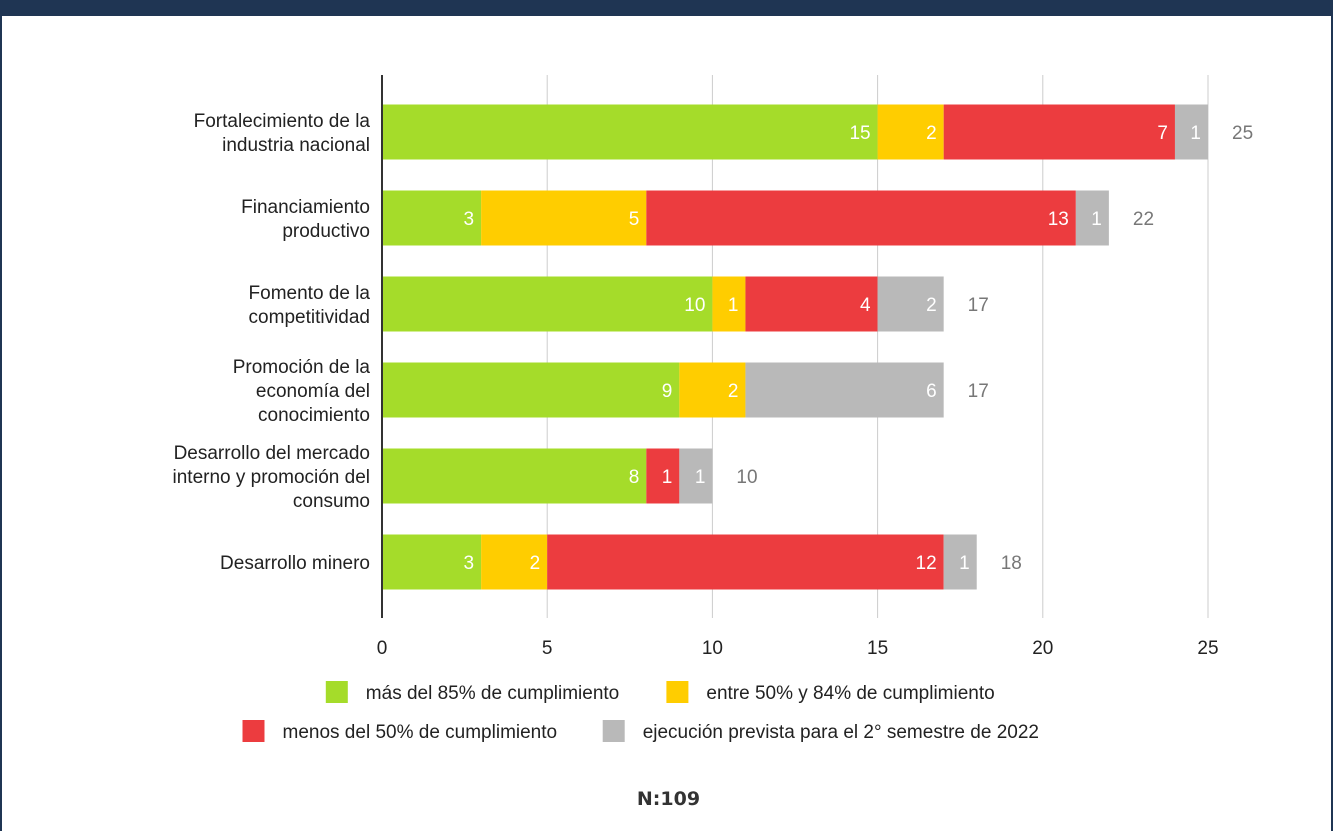  I want to click on category-label: Financiamiento, so click(305, 207).